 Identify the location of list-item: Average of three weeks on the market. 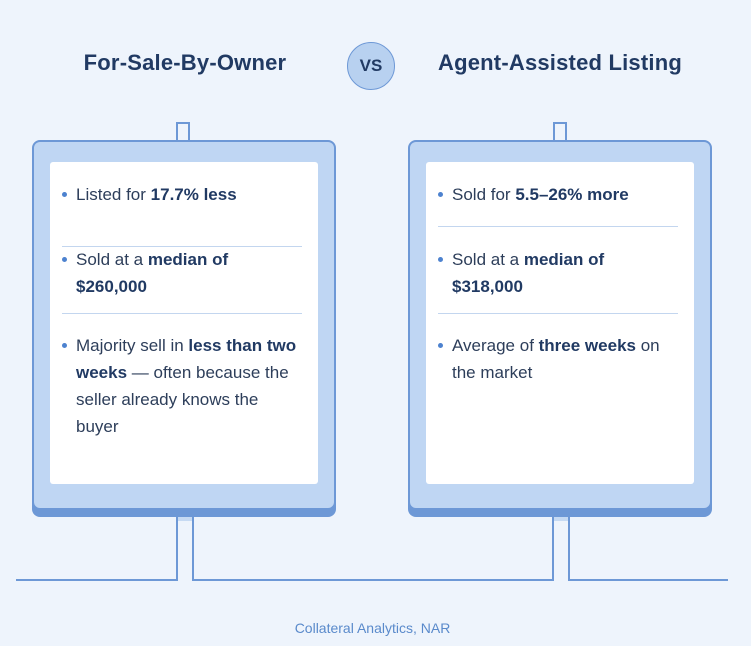
(558, 359).